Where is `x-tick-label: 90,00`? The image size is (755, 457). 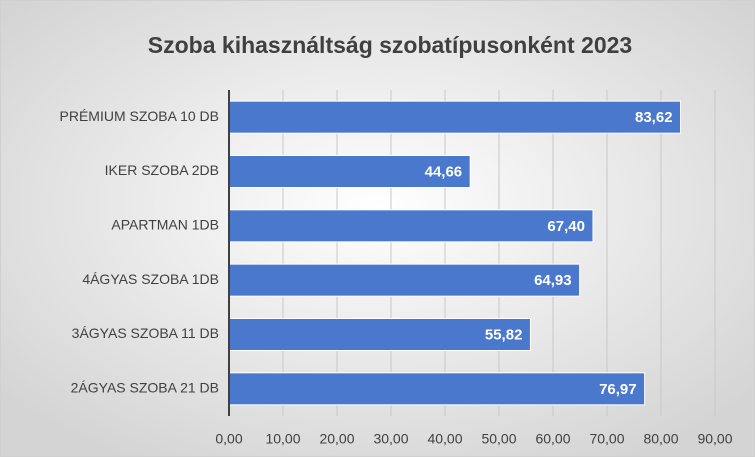
x-tick-label: 90,00 is located at coordinates (714, 439).